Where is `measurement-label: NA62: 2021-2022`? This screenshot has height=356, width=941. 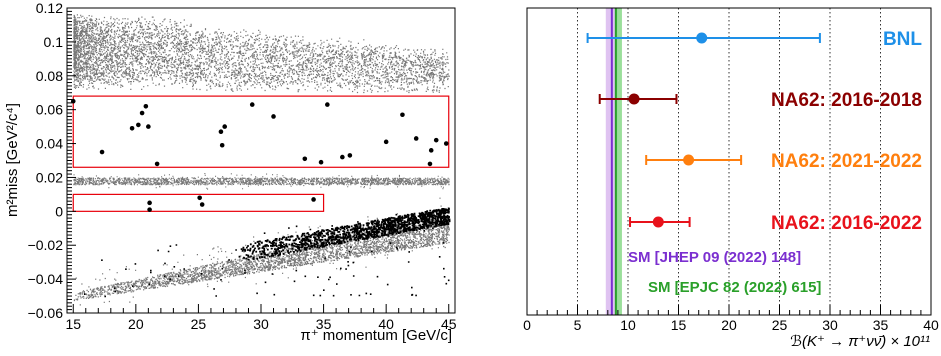 measurement-label: NA62: 2021-2022 is located at coordinates (846, 161).